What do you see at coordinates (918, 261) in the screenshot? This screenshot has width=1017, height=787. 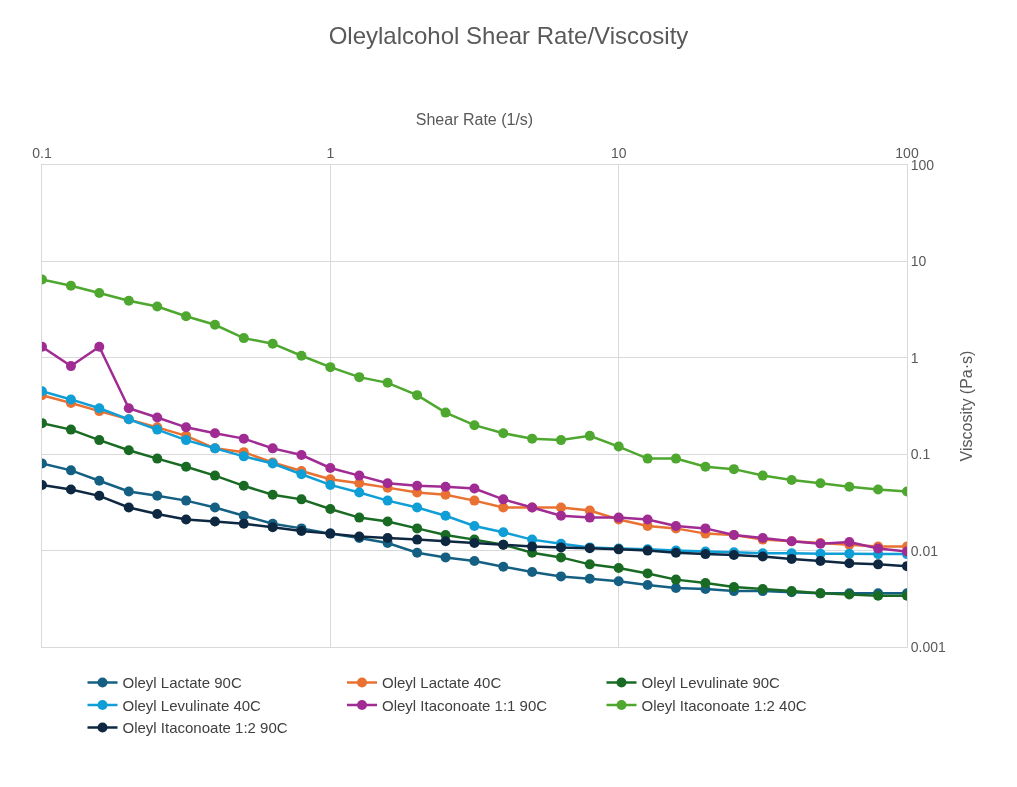 I see `y-tick-label: 10` at bounding box center [918, 261].